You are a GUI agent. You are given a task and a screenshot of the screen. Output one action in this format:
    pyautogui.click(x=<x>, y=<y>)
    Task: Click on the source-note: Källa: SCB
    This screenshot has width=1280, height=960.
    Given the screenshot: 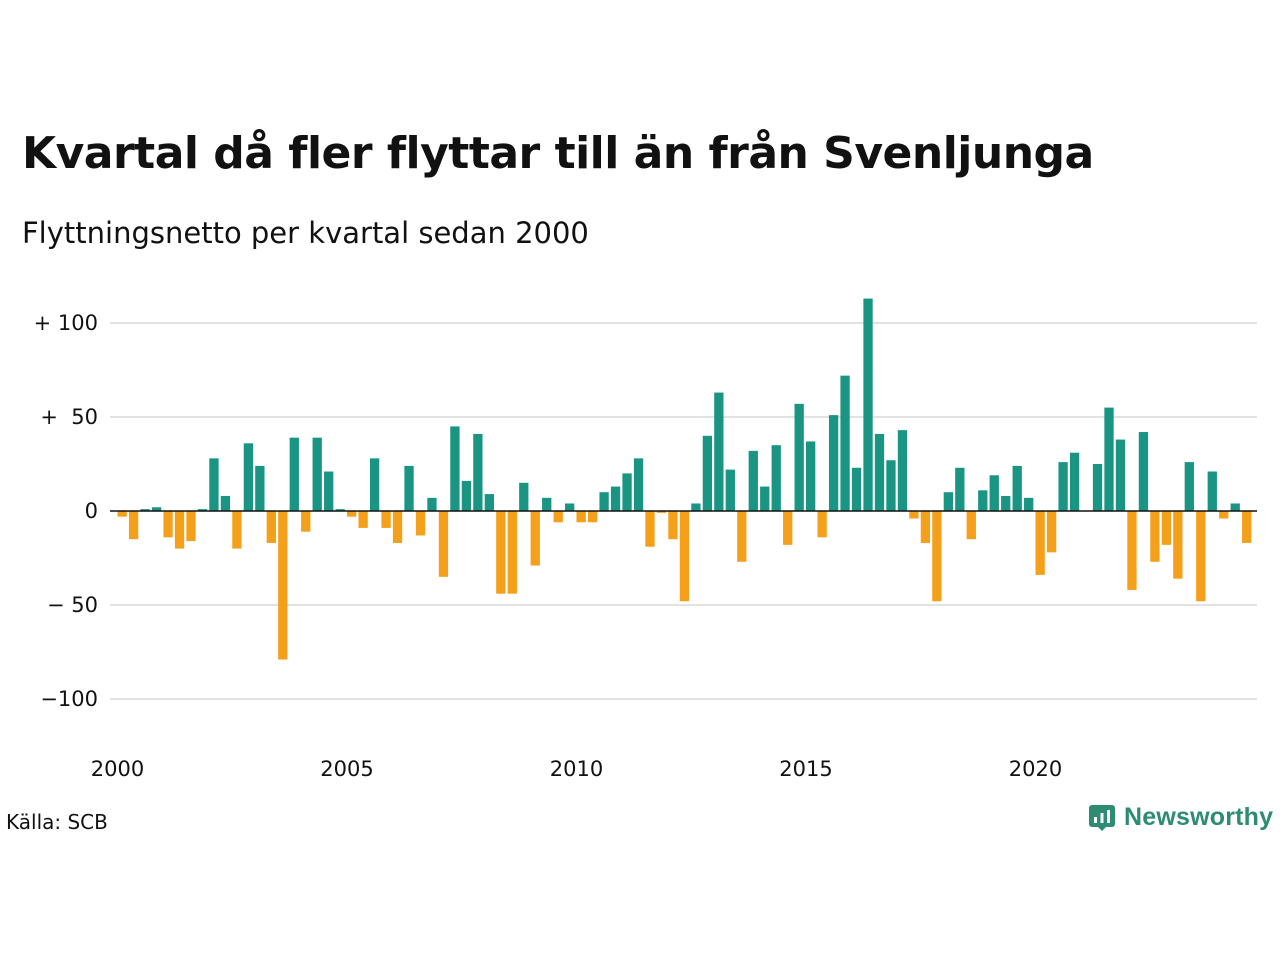 What is the action you would take?
    pyautogui.click(x=57, y=822)
    